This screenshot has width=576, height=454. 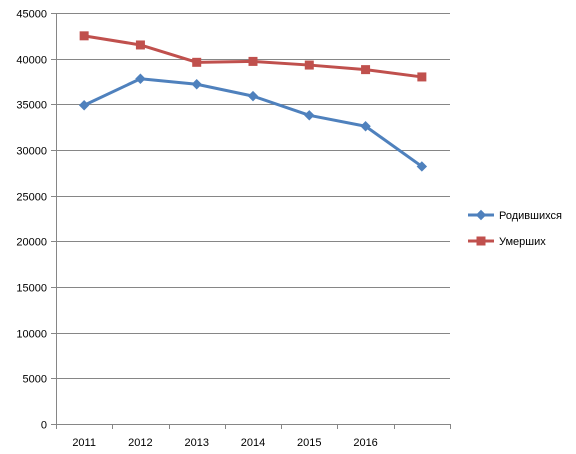 What do you see at coordinates (31, 61) in the screenshot?
I see `y-tick-label: 40000` at bounding box center [31, 61].